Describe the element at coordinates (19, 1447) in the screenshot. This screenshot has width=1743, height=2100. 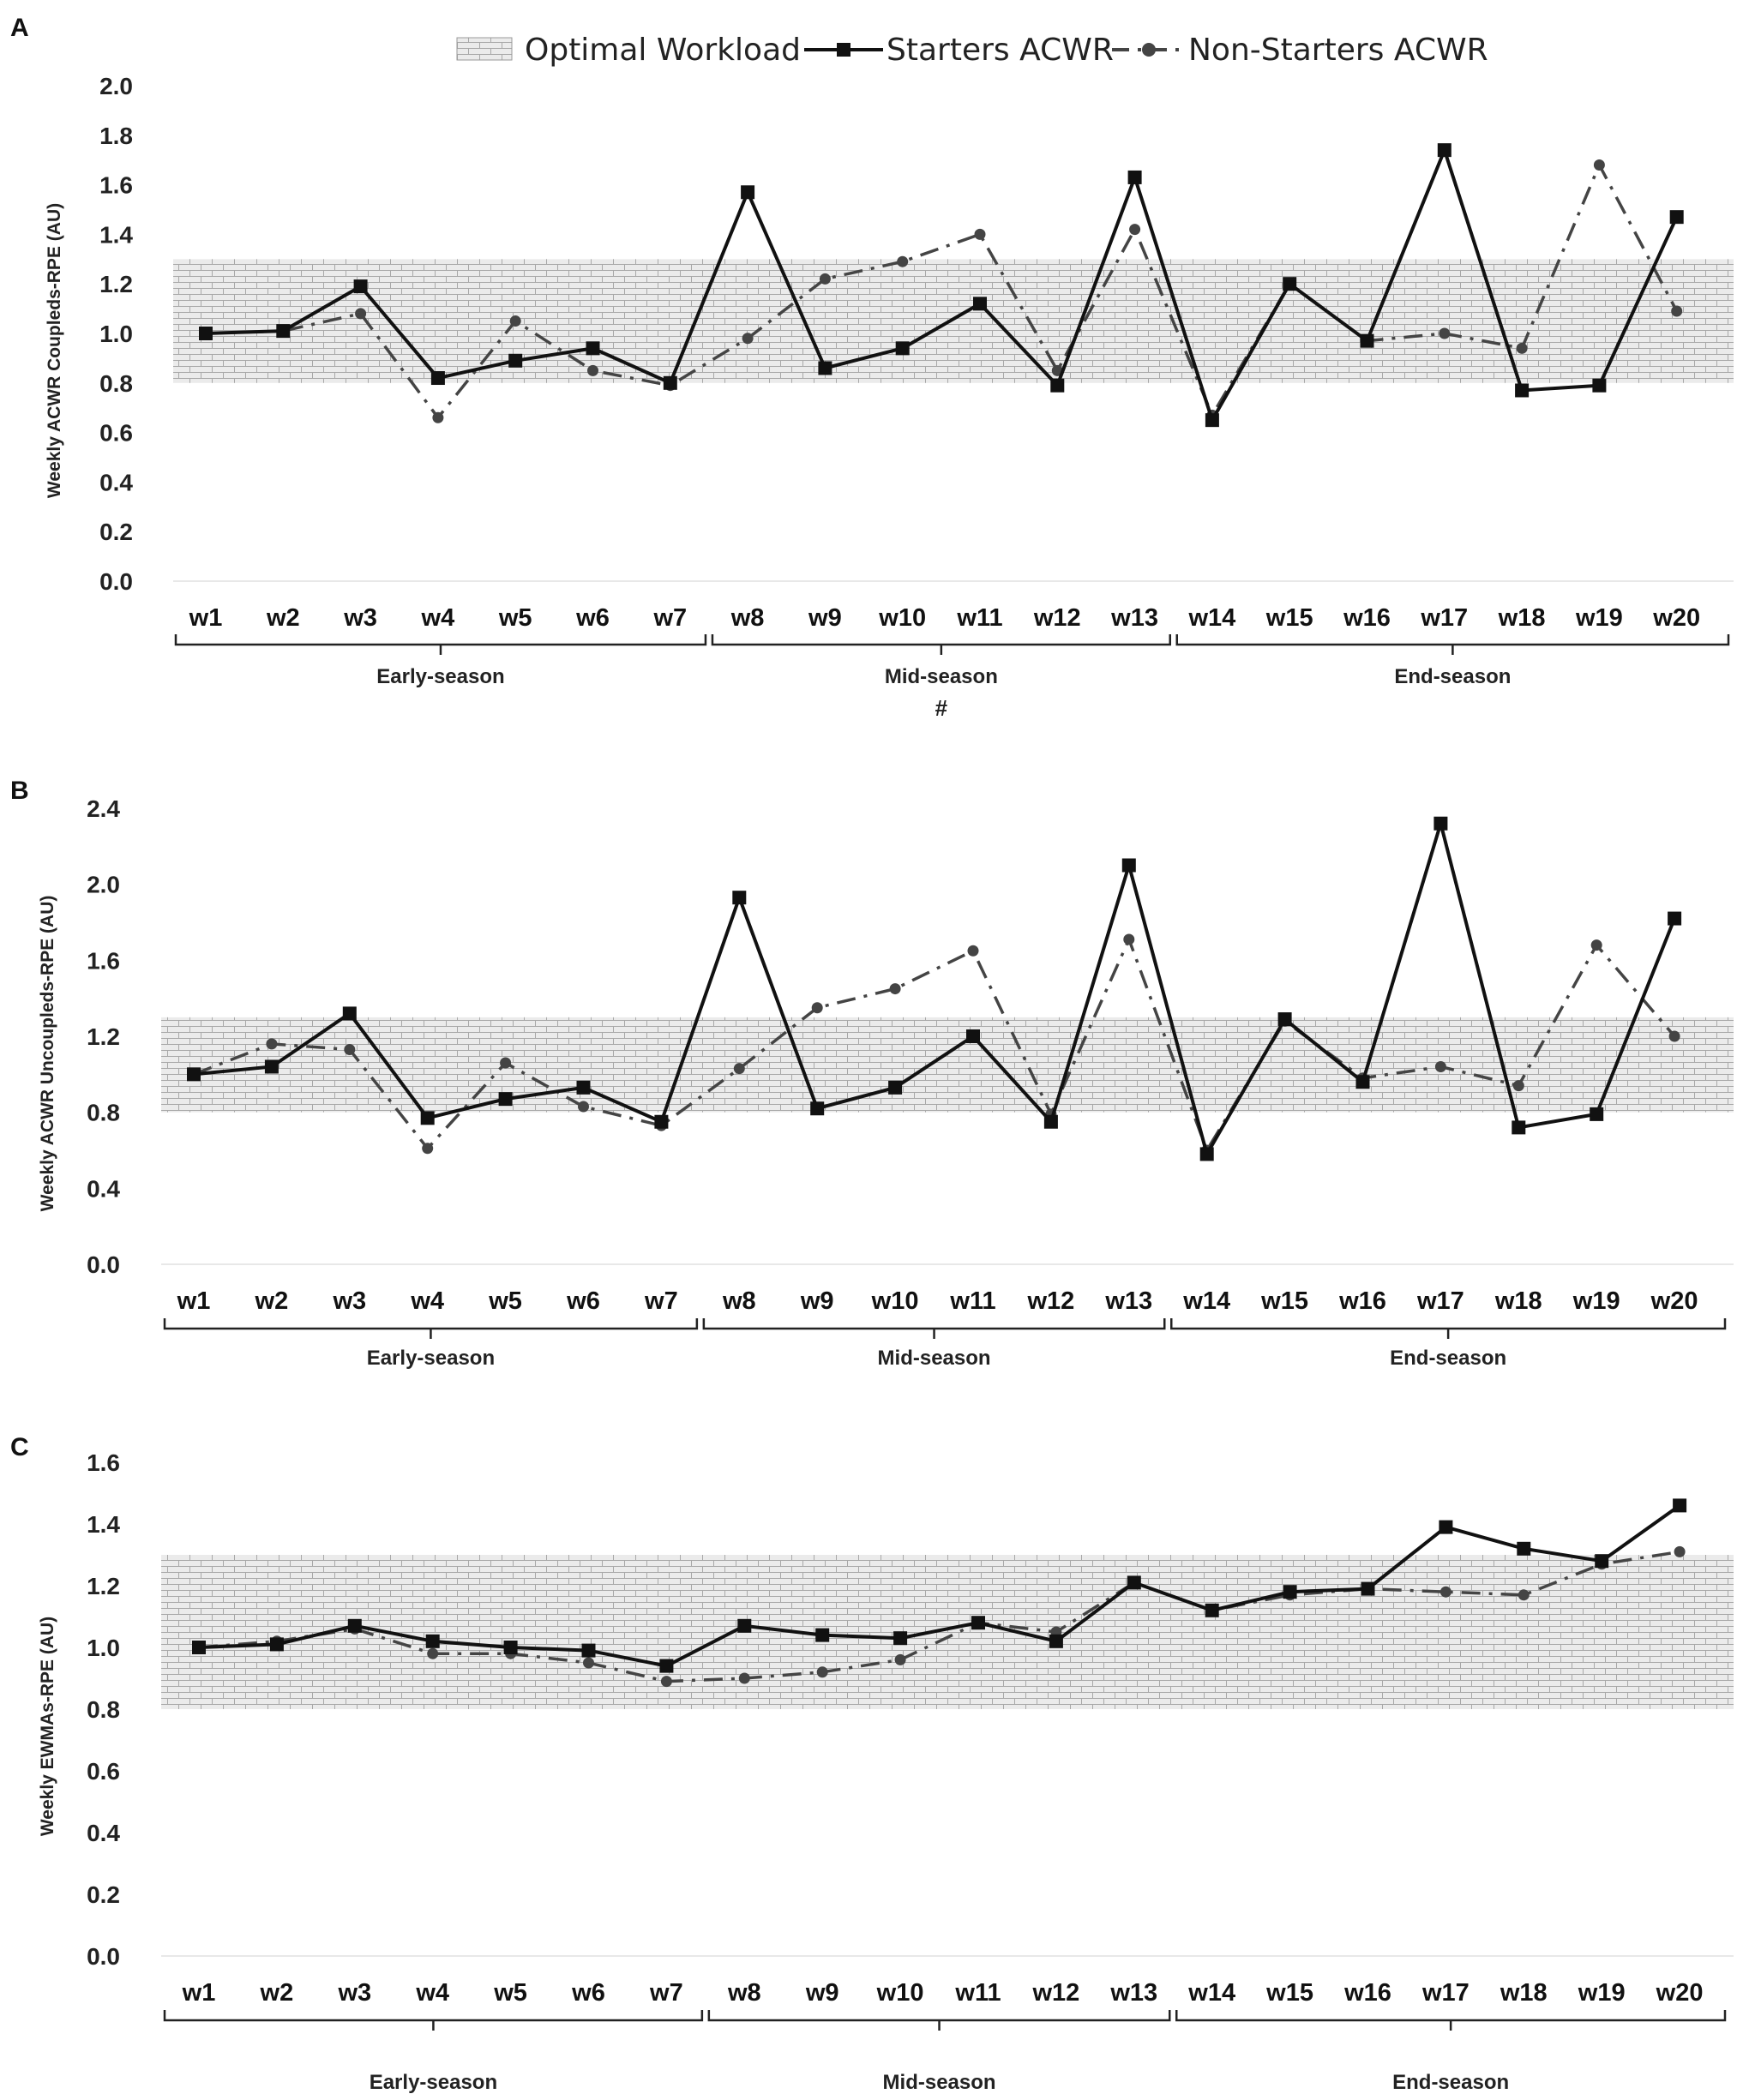
I see `panel-letter-c: C` at that location.